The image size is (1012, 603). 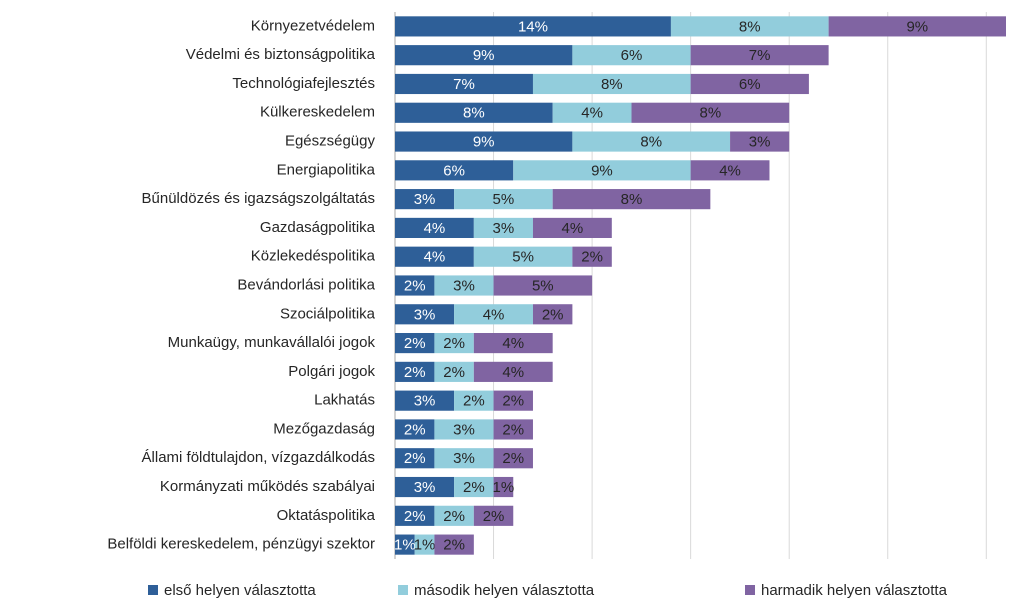 What do you see at coordinates (854, 590) in the screenshot?
I see `legend-label: harmadik helyen választotta` at bounding box center [854, 590].